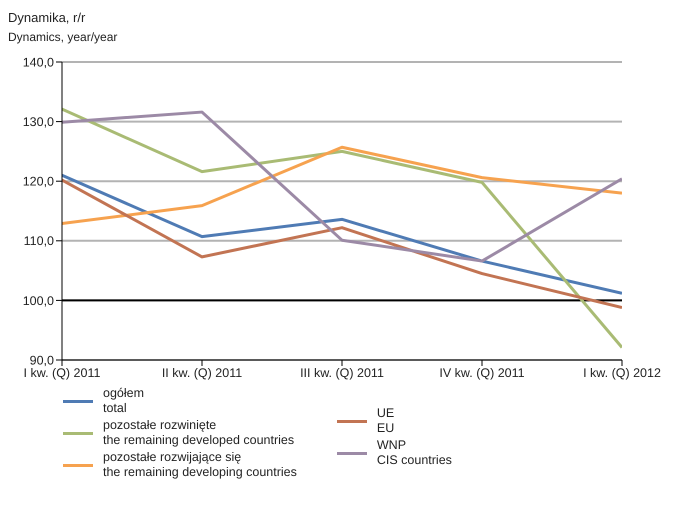 Image resolution: width=674 pixels, height=508 pixels. Describe the element at coordinates (622, 373) in the screenshot. I see `x-tick-label: I kw. (Q) 2012` at that location.